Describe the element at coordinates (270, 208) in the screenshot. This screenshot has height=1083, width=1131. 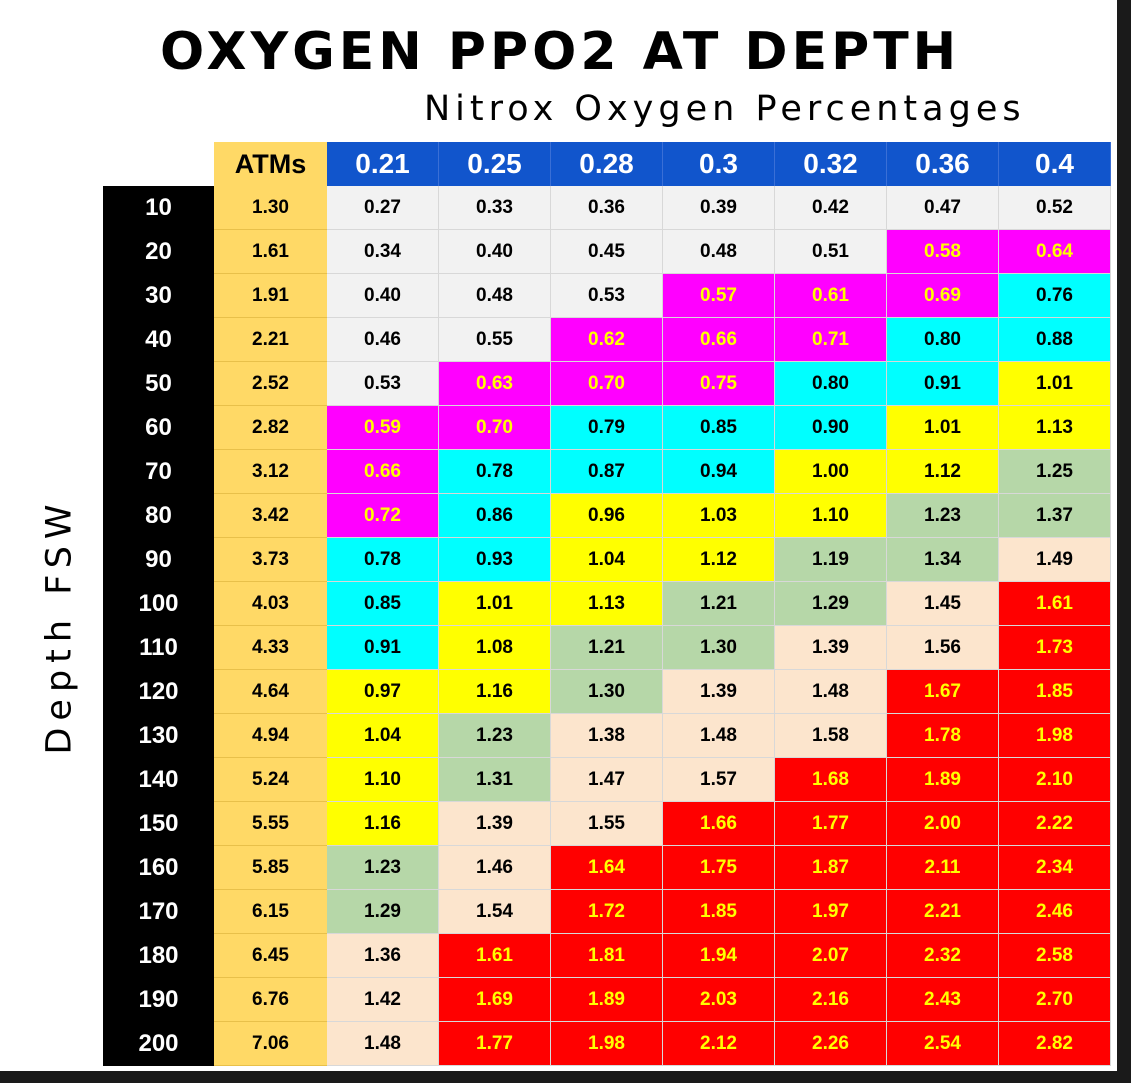
I see `atm-cell: 1.30` at that location.